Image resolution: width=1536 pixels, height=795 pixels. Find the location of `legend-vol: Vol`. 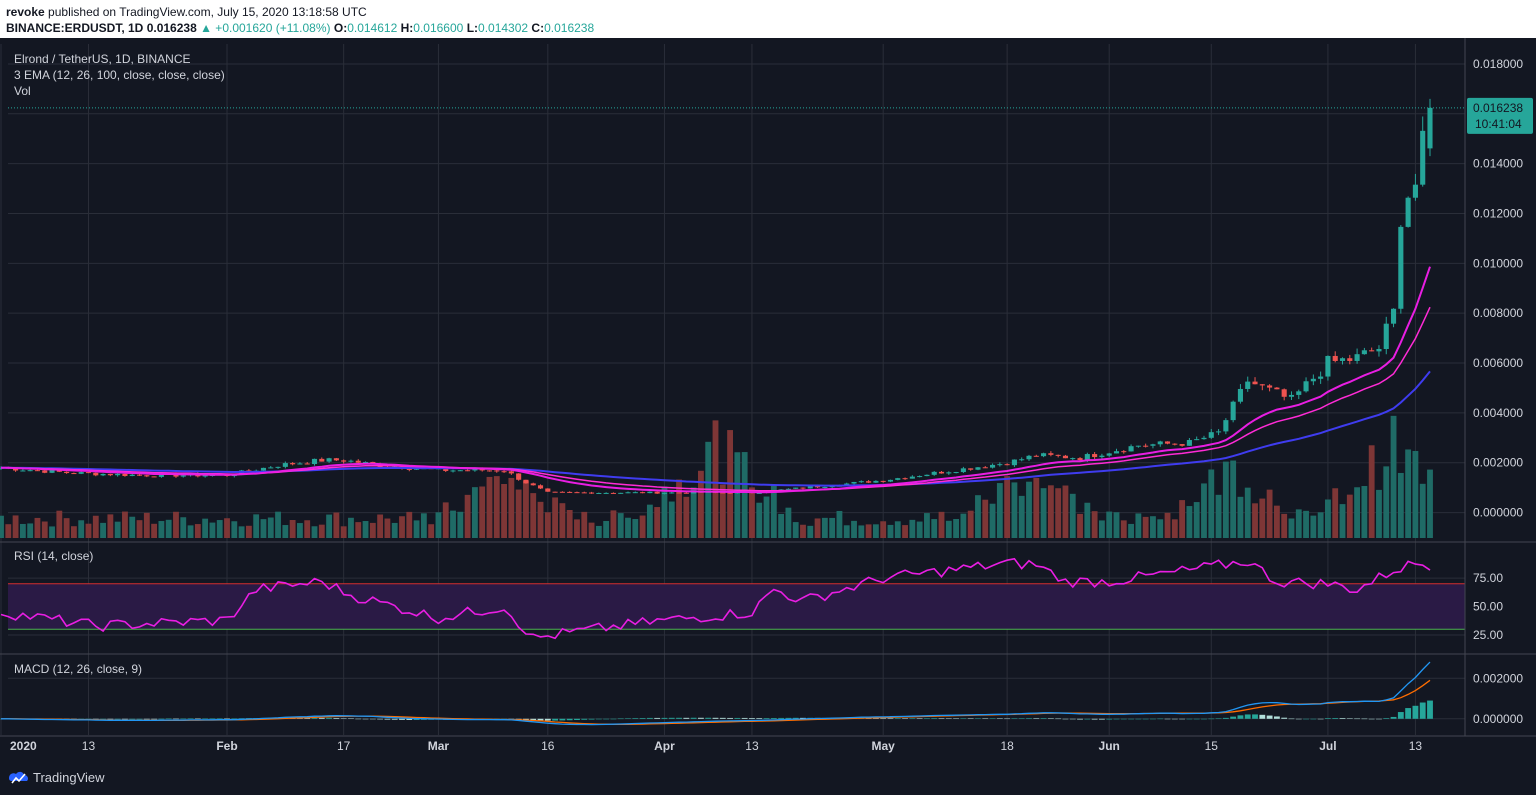

legend-vol: Vol is located at coordinates (22, 91).